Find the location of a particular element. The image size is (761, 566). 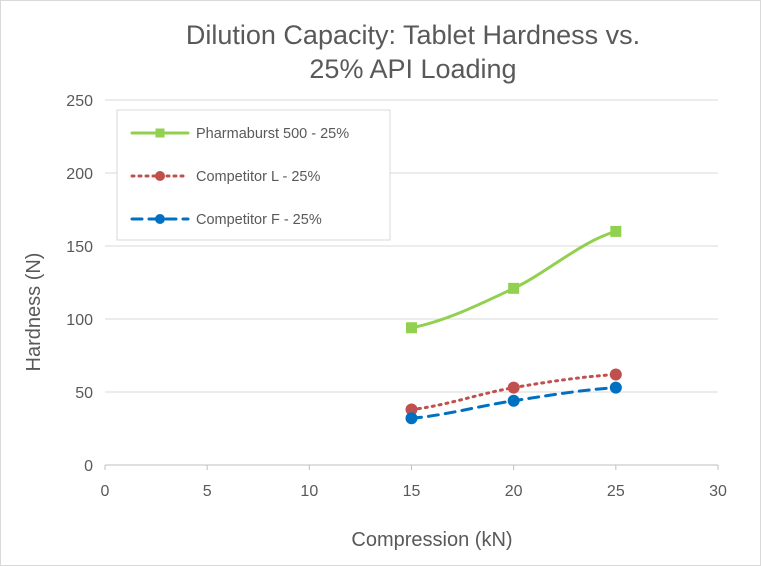

chart-title-line-2: 25% API Loading is located at coordinates (412, 69).